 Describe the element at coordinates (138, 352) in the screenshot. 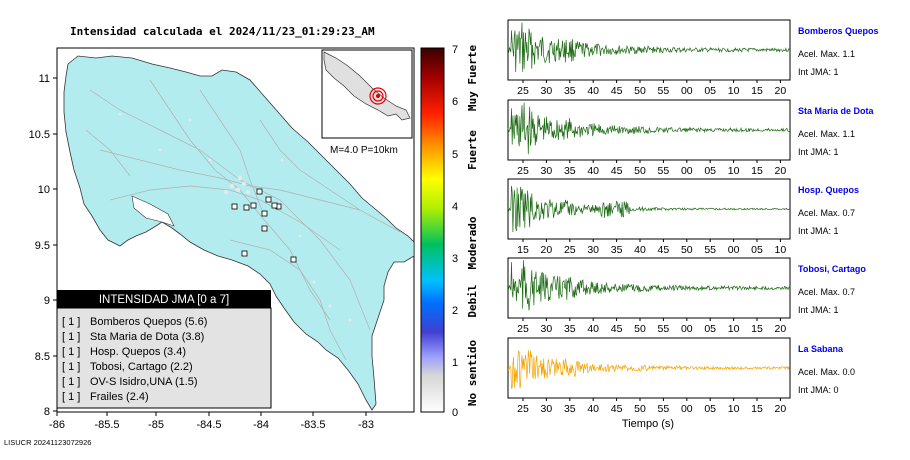

I see `legend-station: Hosp. Quepos (3.4)` at that location.